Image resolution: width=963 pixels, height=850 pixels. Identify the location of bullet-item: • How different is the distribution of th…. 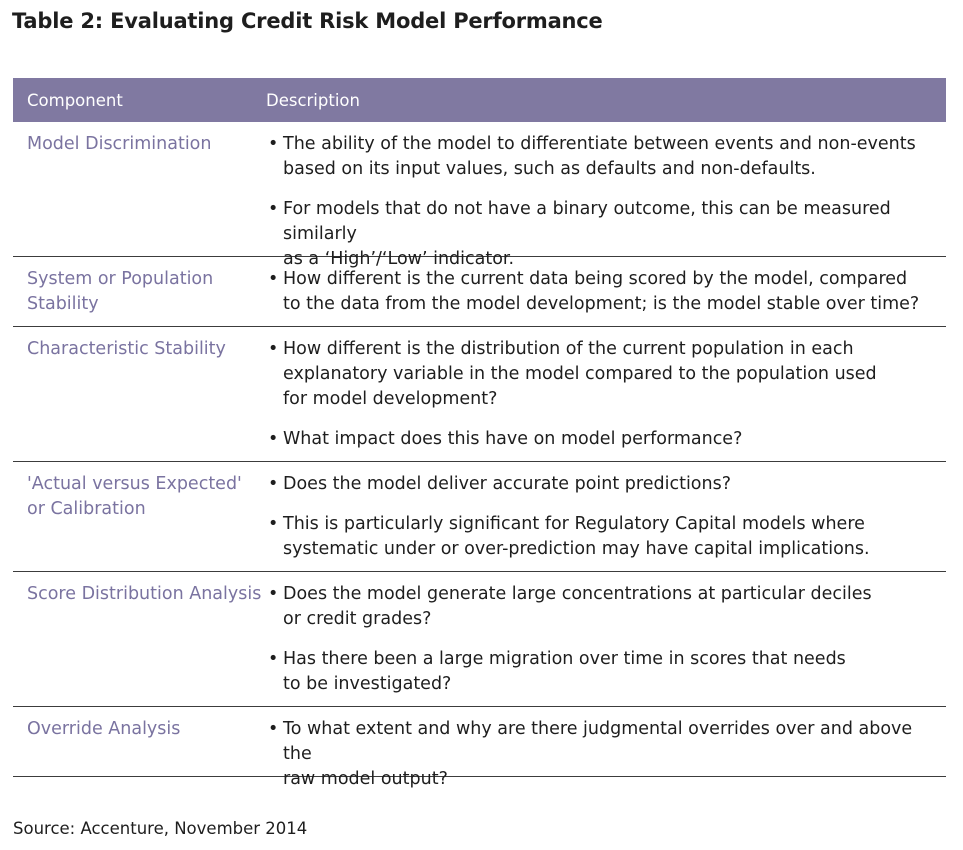
(606, 374).